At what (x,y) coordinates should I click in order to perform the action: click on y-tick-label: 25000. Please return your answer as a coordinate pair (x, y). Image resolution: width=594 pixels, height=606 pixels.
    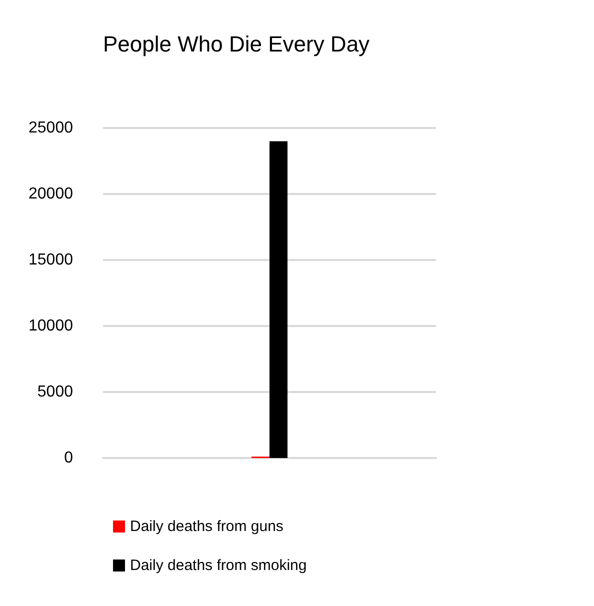
    Looking at the image, I should click on (51, 128).